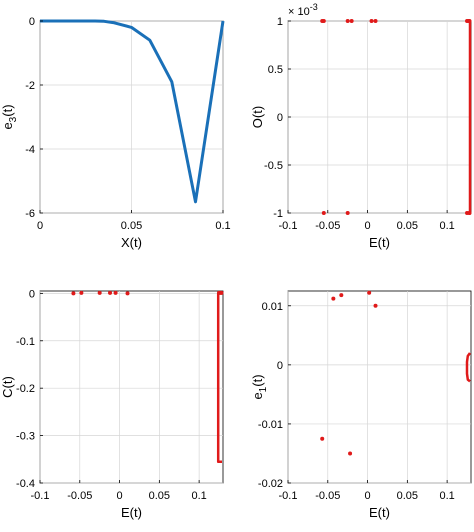 Image resolution: width=474 pixels, height=532 pixels. I want to click on series-curve, so click(468, 367).